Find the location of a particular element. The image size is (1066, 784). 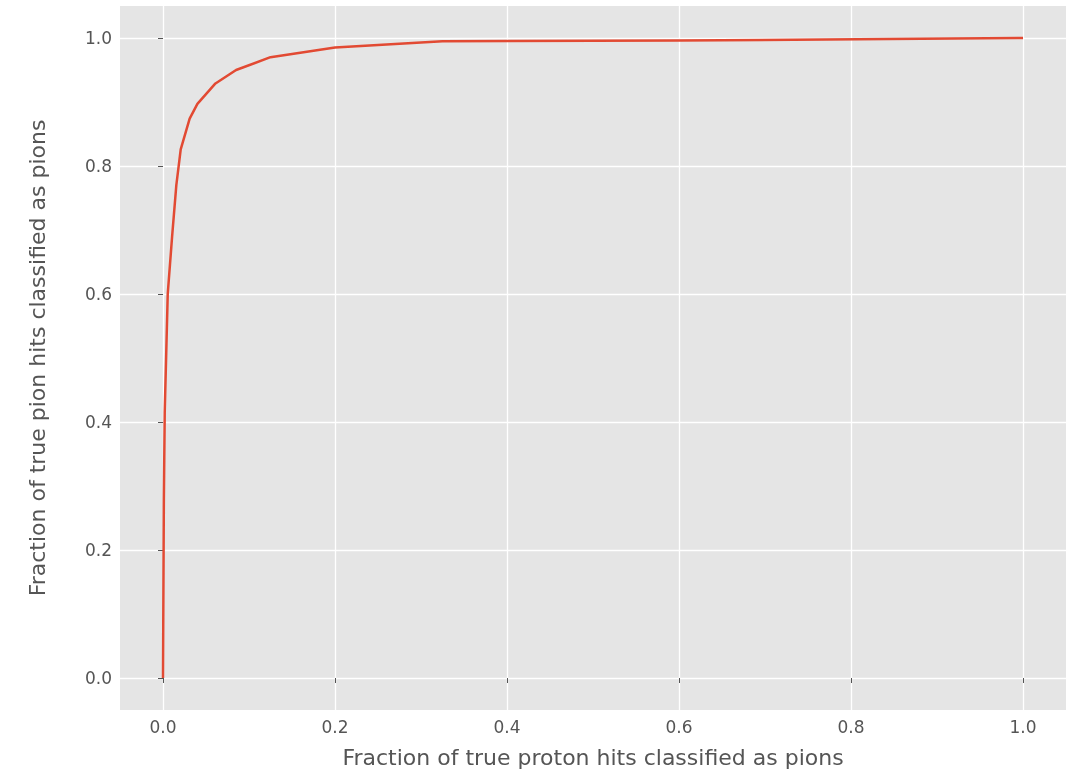

y-tick-label: 0.2 is located at coordinates (98, 550).